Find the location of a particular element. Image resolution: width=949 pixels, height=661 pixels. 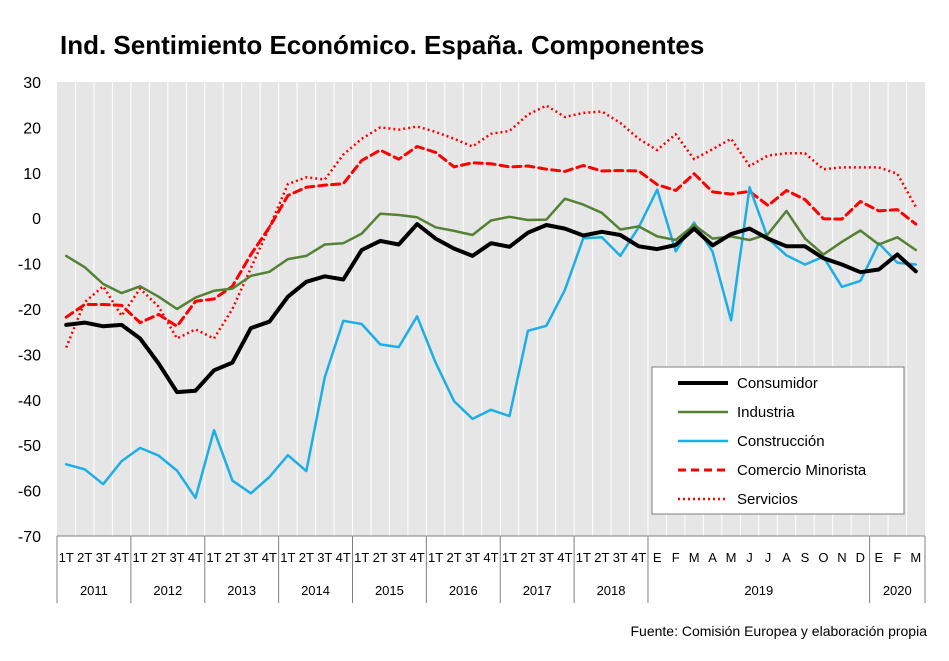

y-tick-label: 30 is located at coordinates (32, 83).